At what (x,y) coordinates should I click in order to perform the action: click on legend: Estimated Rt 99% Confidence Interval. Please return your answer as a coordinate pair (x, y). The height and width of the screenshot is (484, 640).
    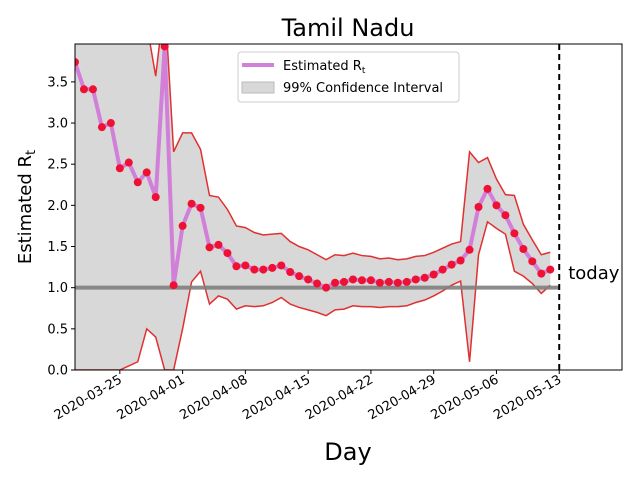
    Looking at the image, I should click on (348, 77).